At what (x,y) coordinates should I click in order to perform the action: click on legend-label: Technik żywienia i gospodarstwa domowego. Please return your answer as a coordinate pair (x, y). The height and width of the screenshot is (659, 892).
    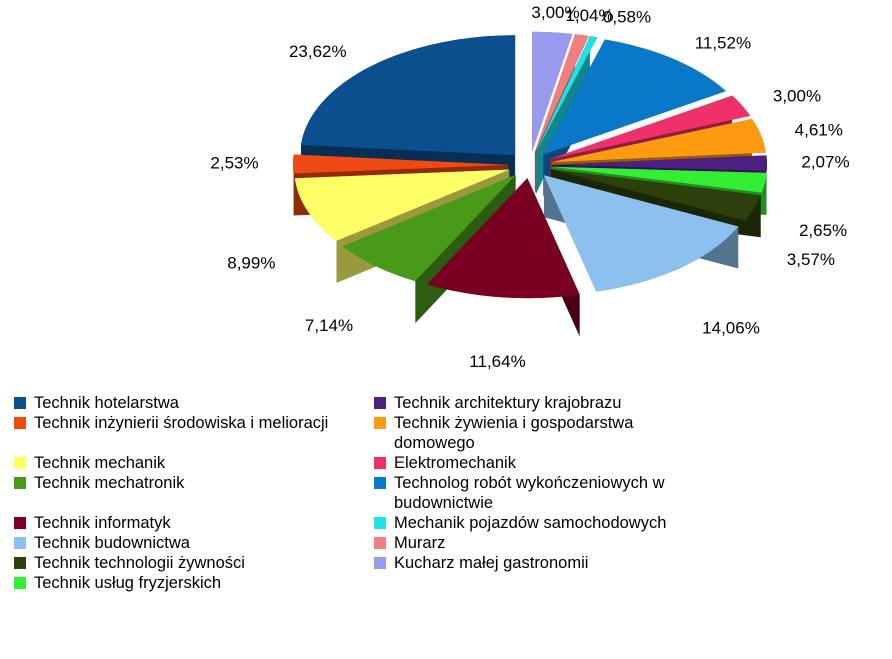
    Looking at the image, I should click on (514, 433).